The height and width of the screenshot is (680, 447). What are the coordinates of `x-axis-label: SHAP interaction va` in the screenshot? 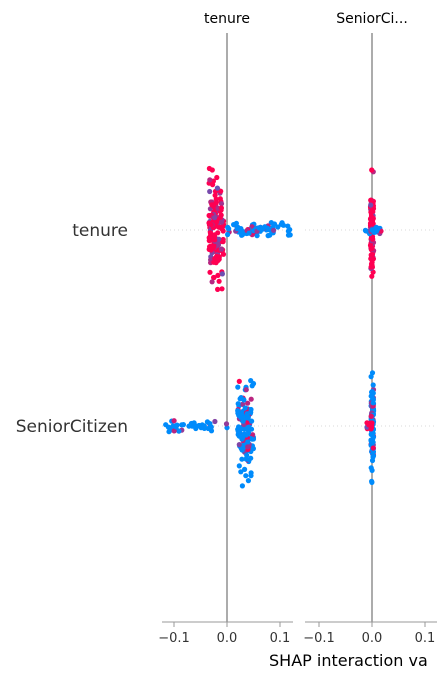 It's located at (348, 660).